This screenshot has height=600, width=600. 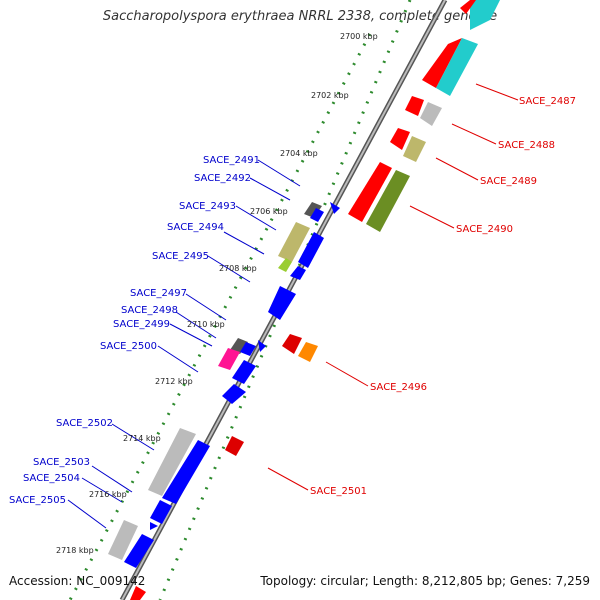 I want to click on gene-label-SACE_2495: SACE_2495, so click(x=180, y=256).